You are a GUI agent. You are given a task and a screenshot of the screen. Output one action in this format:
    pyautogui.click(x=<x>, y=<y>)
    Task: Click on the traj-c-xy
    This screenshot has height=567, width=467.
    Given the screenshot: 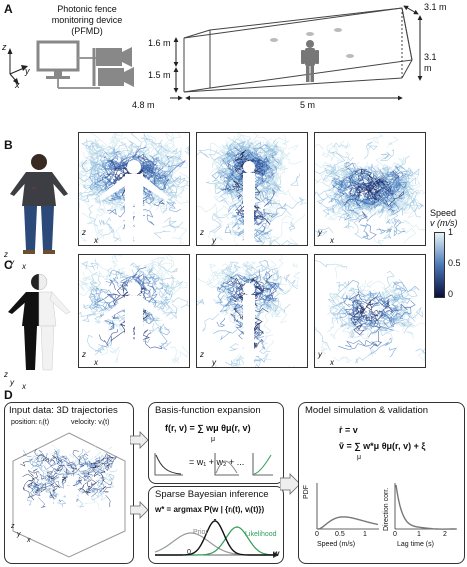 What is the action you would take?
    pyautogui.click(x=370, y=311)
    